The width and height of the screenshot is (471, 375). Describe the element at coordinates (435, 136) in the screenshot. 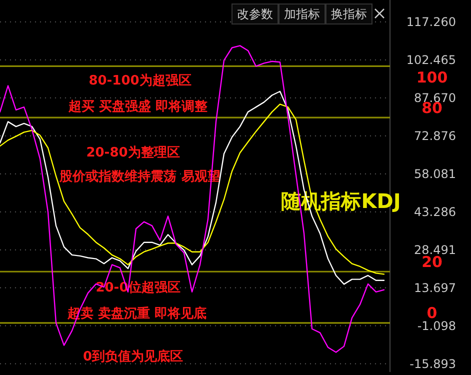

I see `y-tick-label: 72.876` at that location.